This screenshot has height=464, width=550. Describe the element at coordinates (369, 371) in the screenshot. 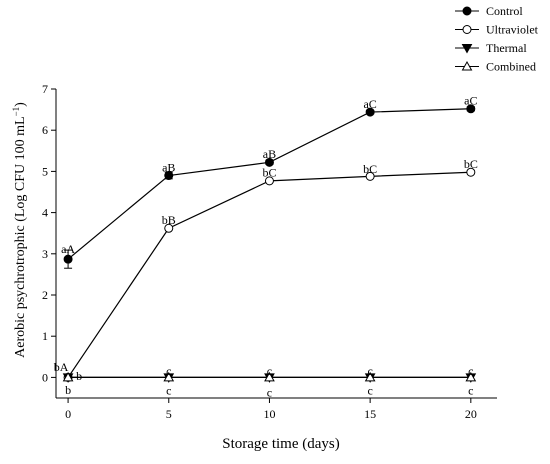

I see `annotation-14: c` at that location.